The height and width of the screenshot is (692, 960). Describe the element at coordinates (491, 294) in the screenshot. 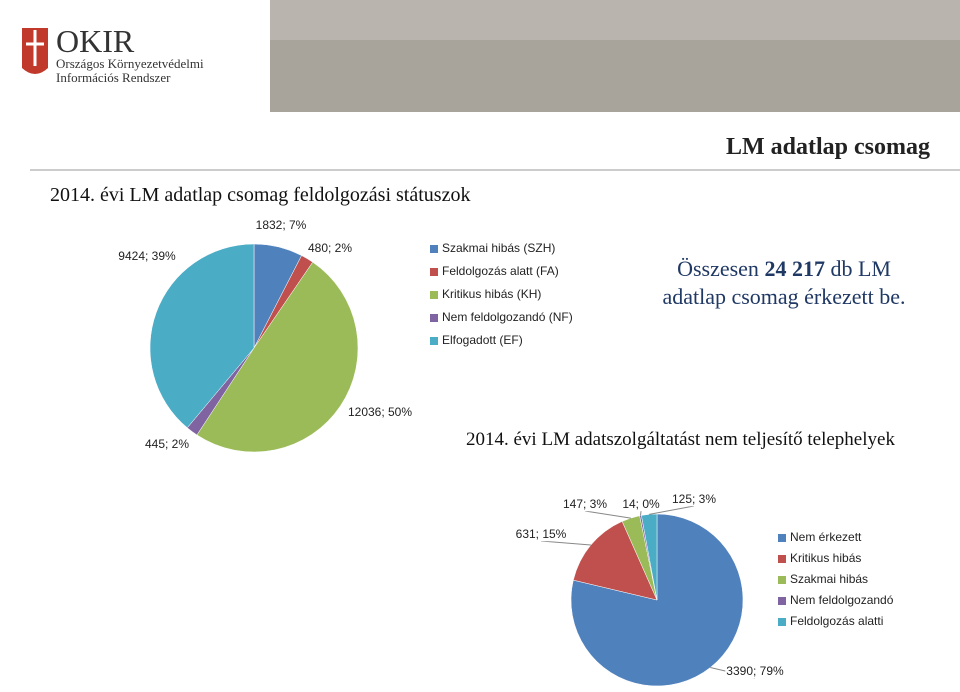

I see `legend-label: Kritikus hibás (KH)` at that location.